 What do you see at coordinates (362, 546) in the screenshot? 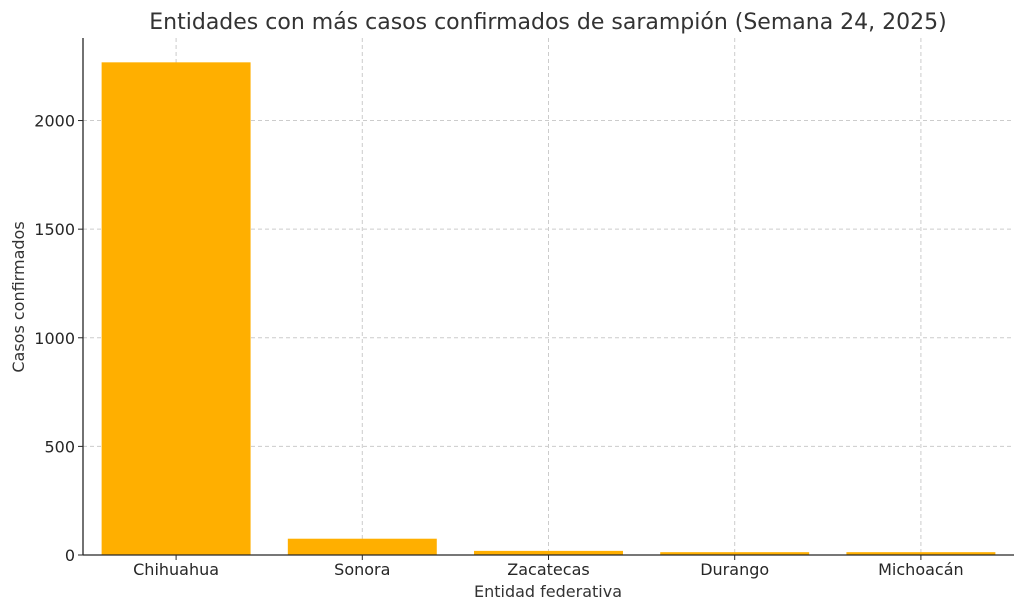
I see `bar-sonora` at bounding box center [362, 546].